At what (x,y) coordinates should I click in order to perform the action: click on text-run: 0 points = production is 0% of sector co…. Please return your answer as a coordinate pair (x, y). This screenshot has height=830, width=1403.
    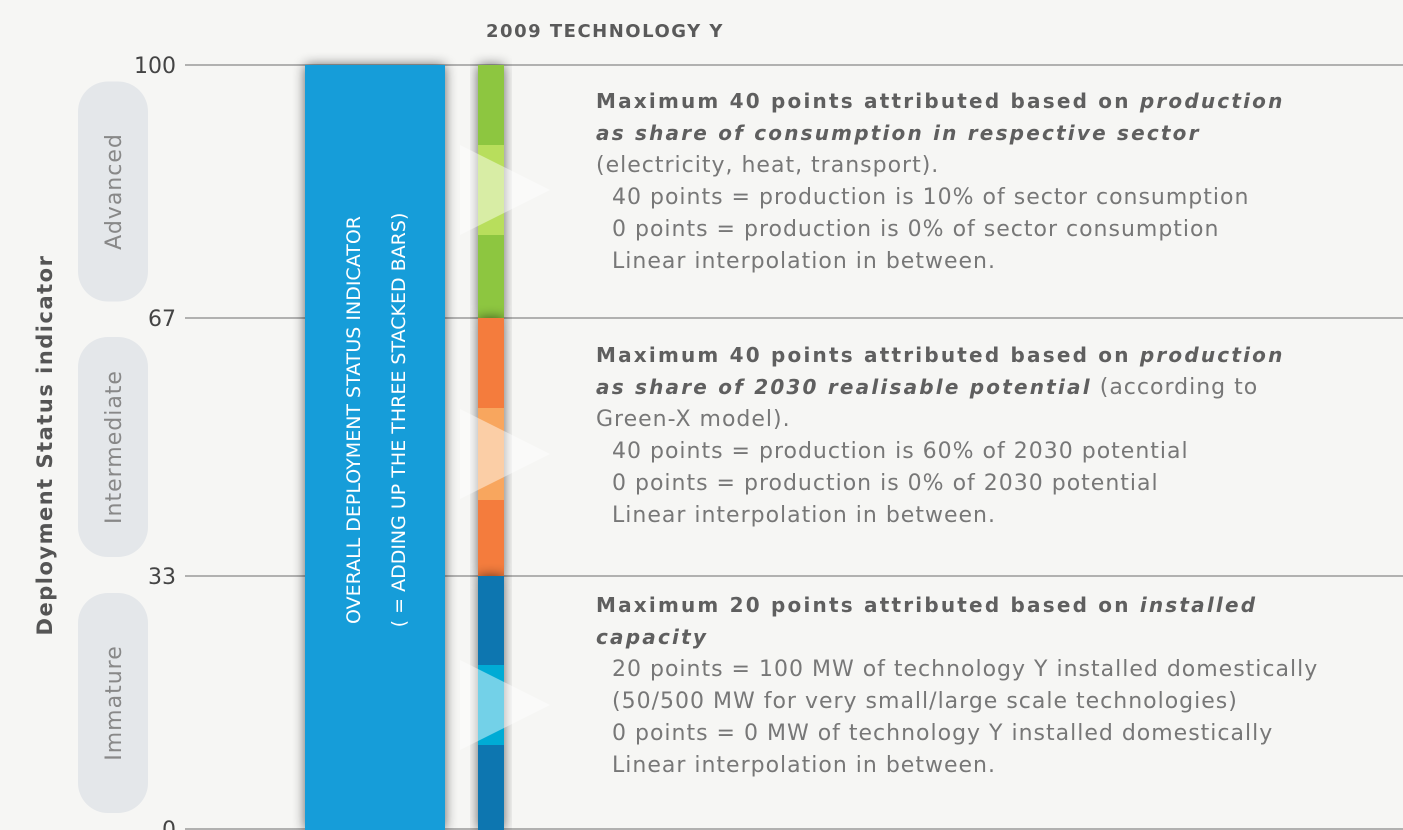
    Looking at the image, I should click on (915, 229).